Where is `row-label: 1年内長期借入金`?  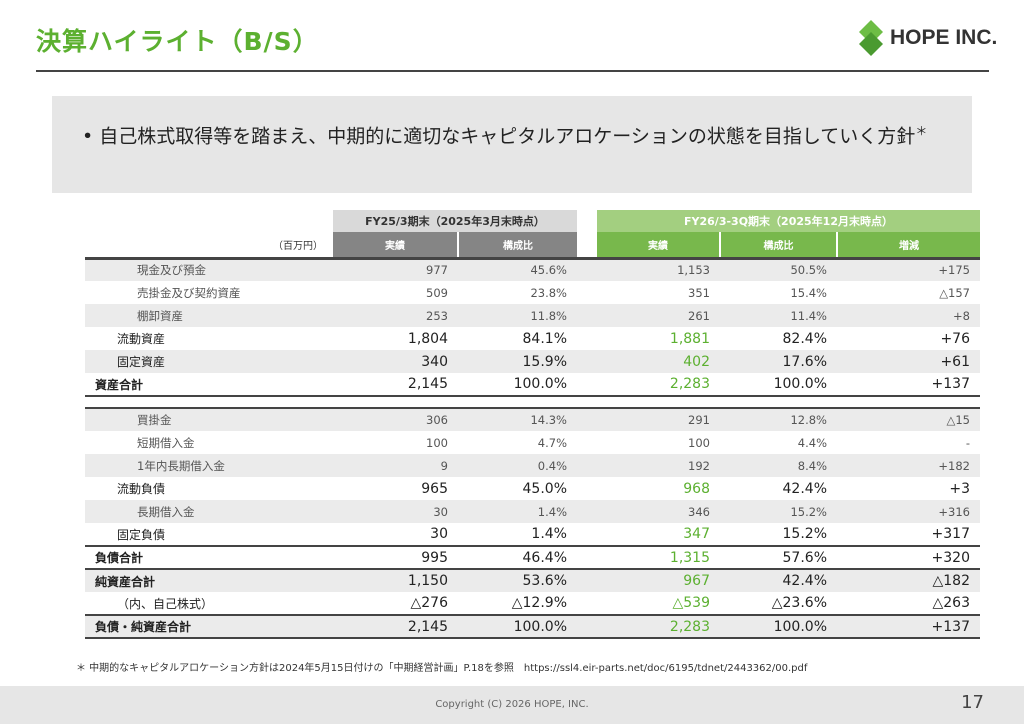 row-label: 1年内長期借入金 is located at coordinates (181, 465).